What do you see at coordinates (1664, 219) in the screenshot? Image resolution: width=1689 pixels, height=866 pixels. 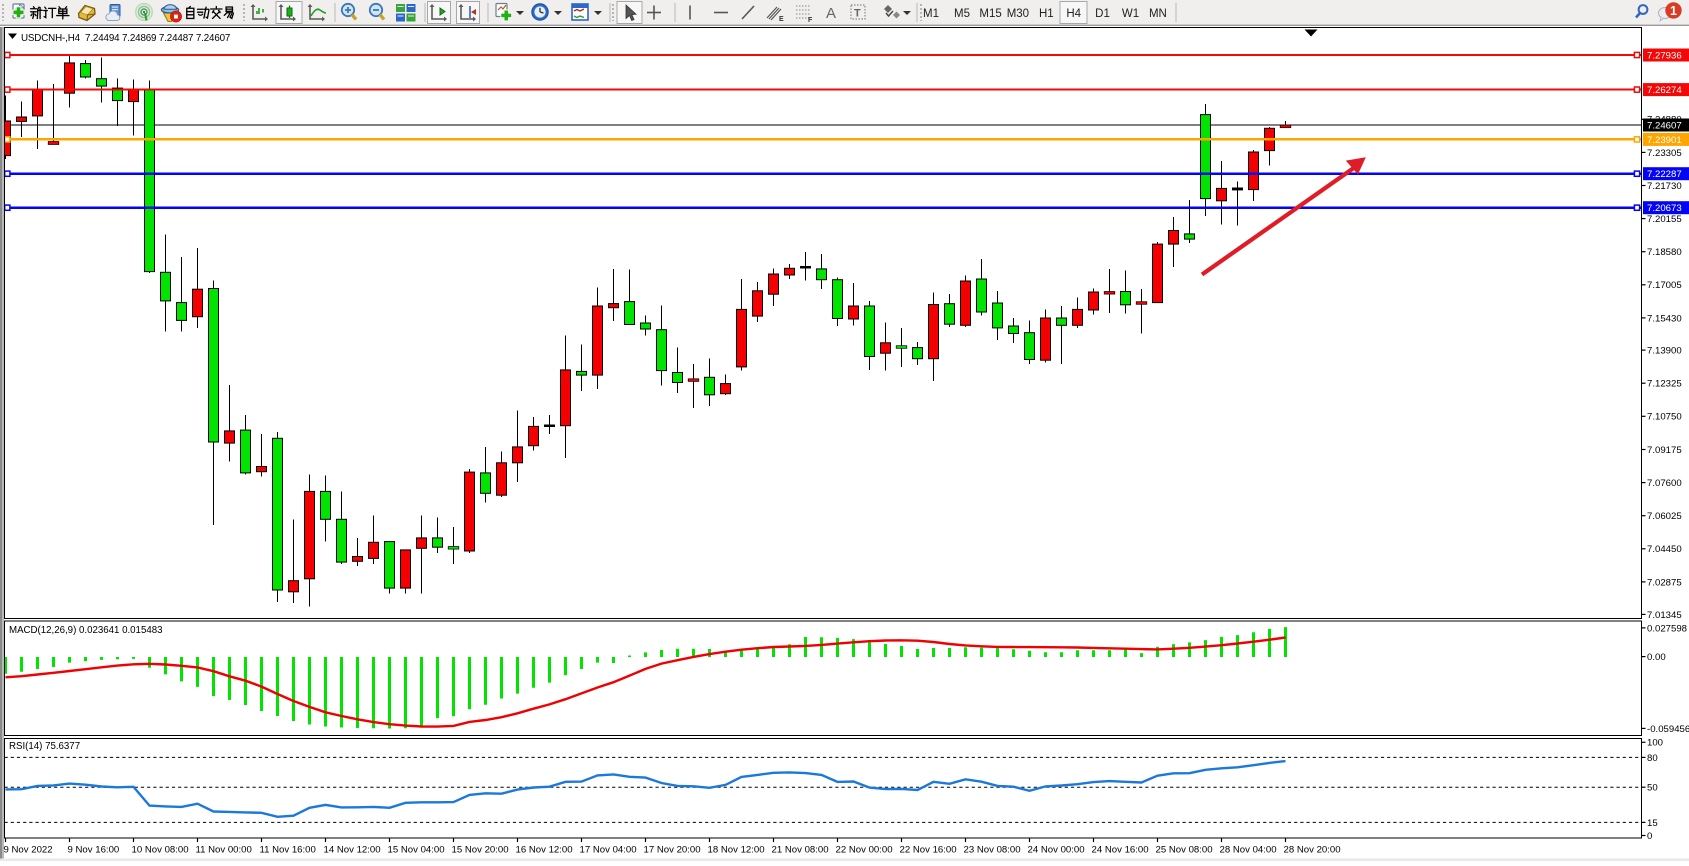 I see `svg-text: 7.20155` at bounding box center [1664, 219].